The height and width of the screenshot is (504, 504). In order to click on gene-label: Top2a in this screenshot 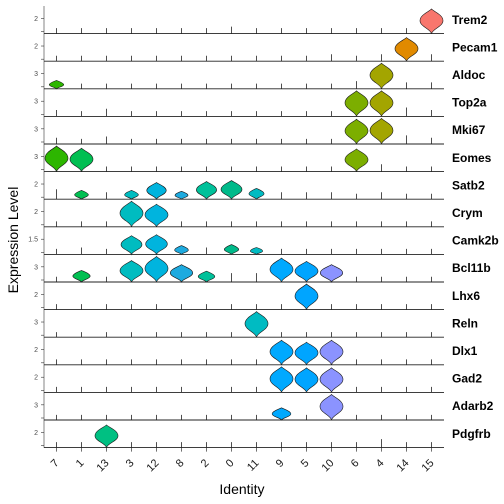, I will do `click(469, 103)`.